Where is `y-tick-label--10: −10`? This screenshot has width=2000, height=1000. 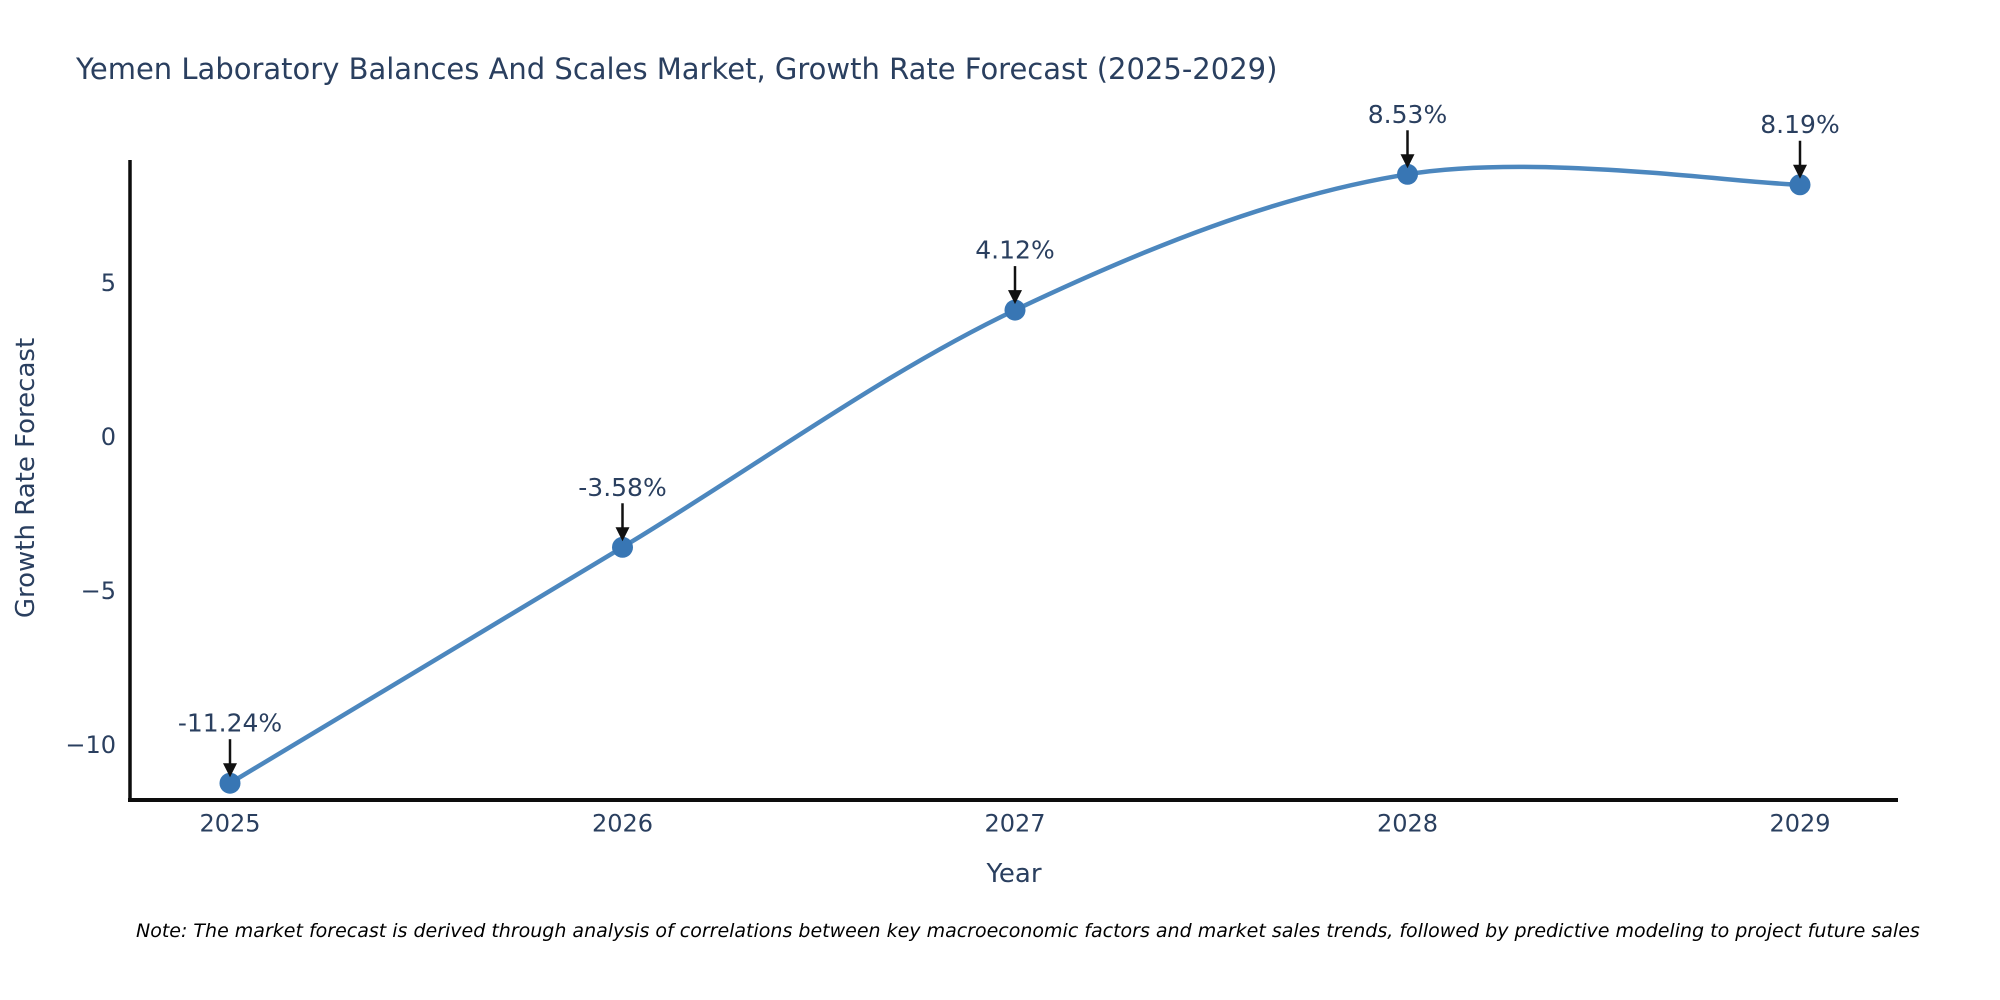 y-tick-label--10: −10 is located at coordinates (90, 745).